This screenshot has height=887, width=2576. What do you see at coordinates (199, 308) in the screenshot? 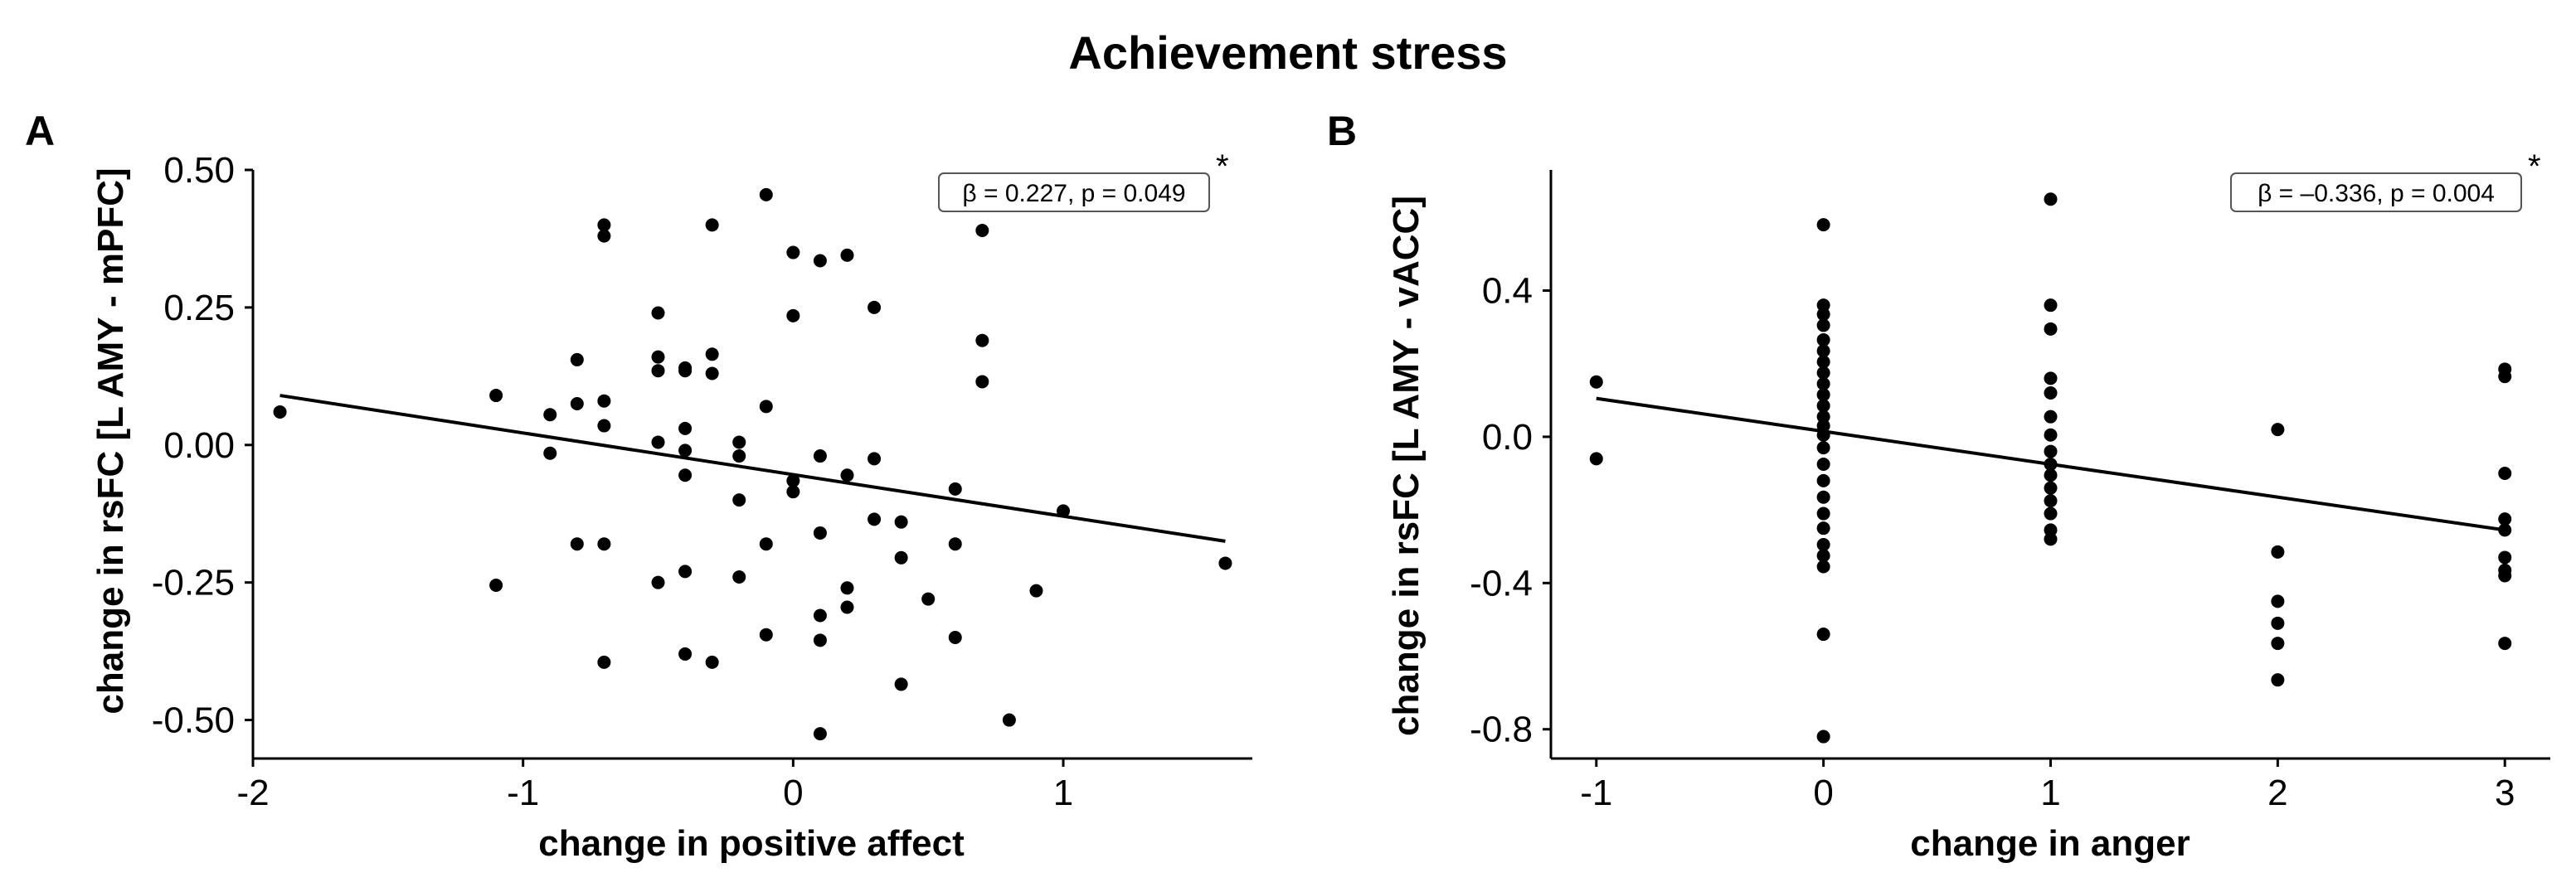
I see `y-tick-label: 0.25` at bounding box center [199, 308].